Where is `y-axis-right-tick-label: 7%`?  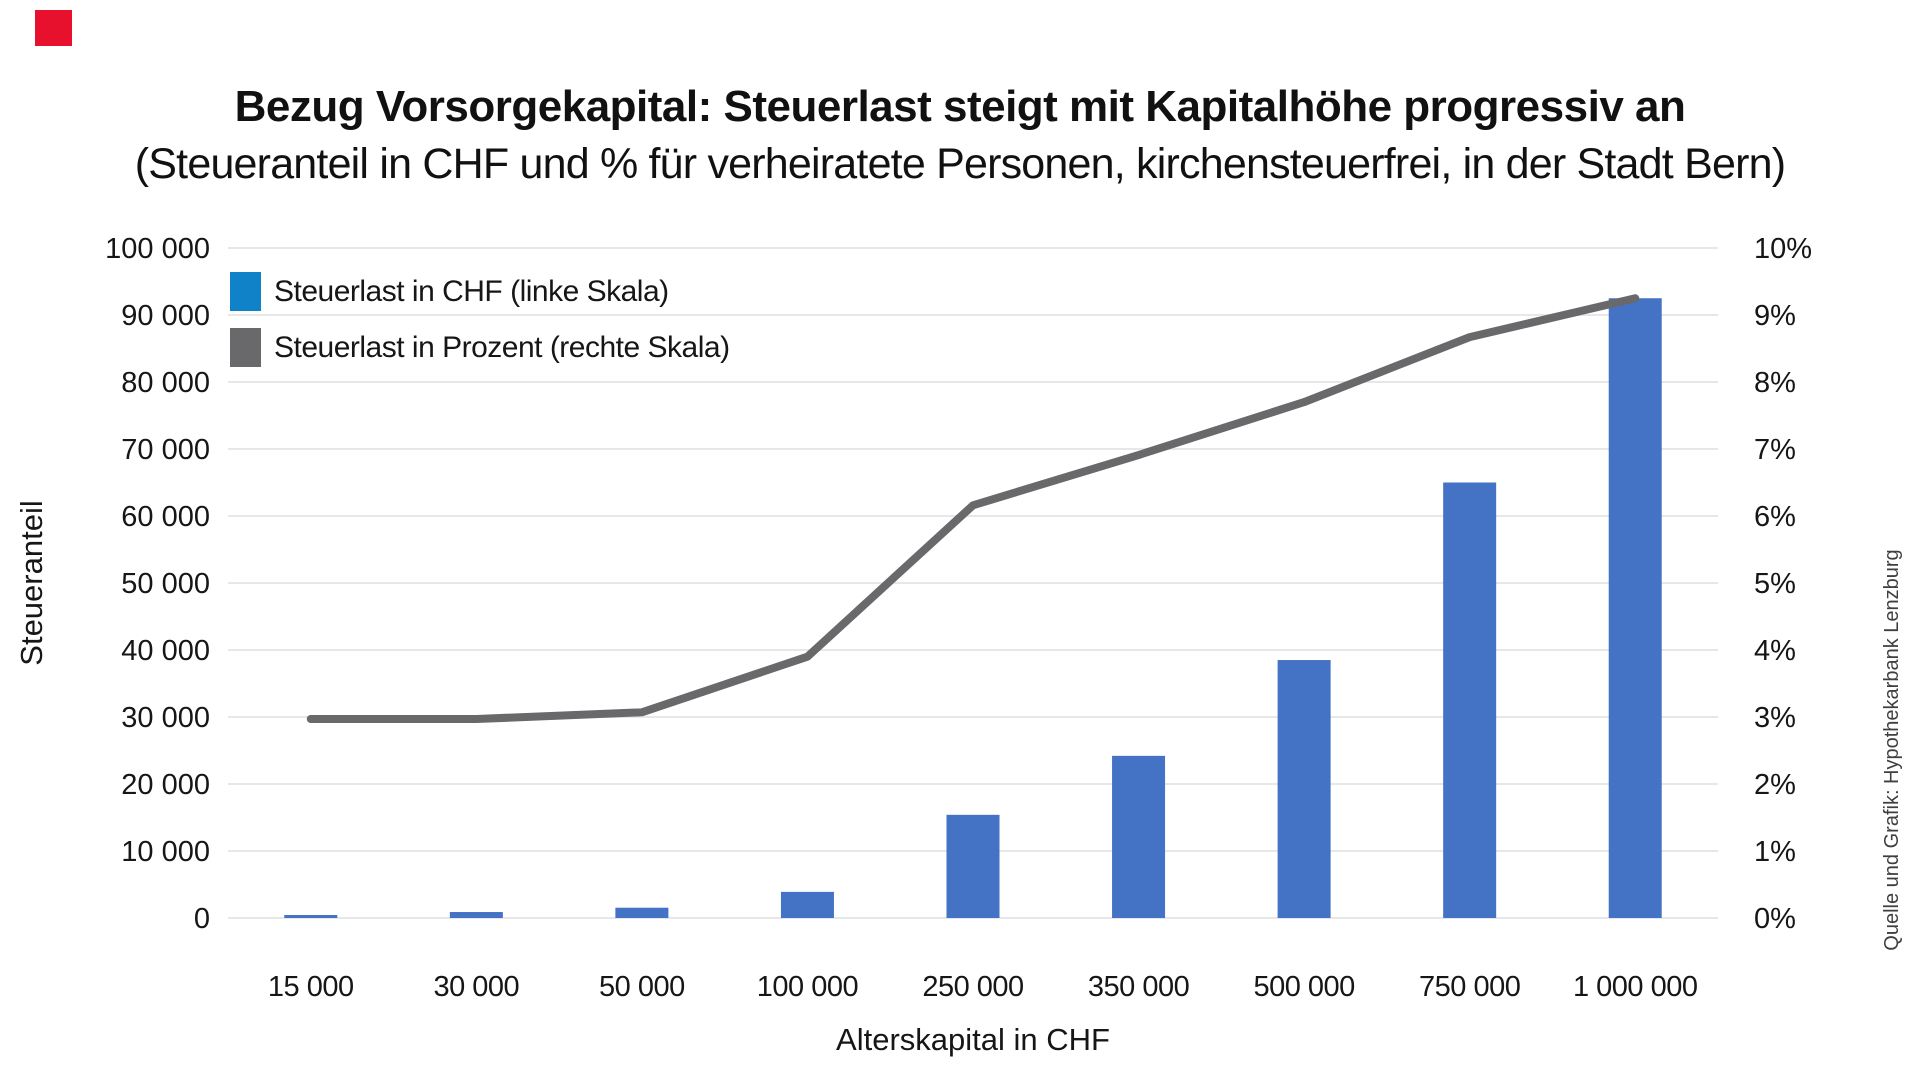
y-axis-right-tick-label: 7% is located at coordinates (1775, 450).